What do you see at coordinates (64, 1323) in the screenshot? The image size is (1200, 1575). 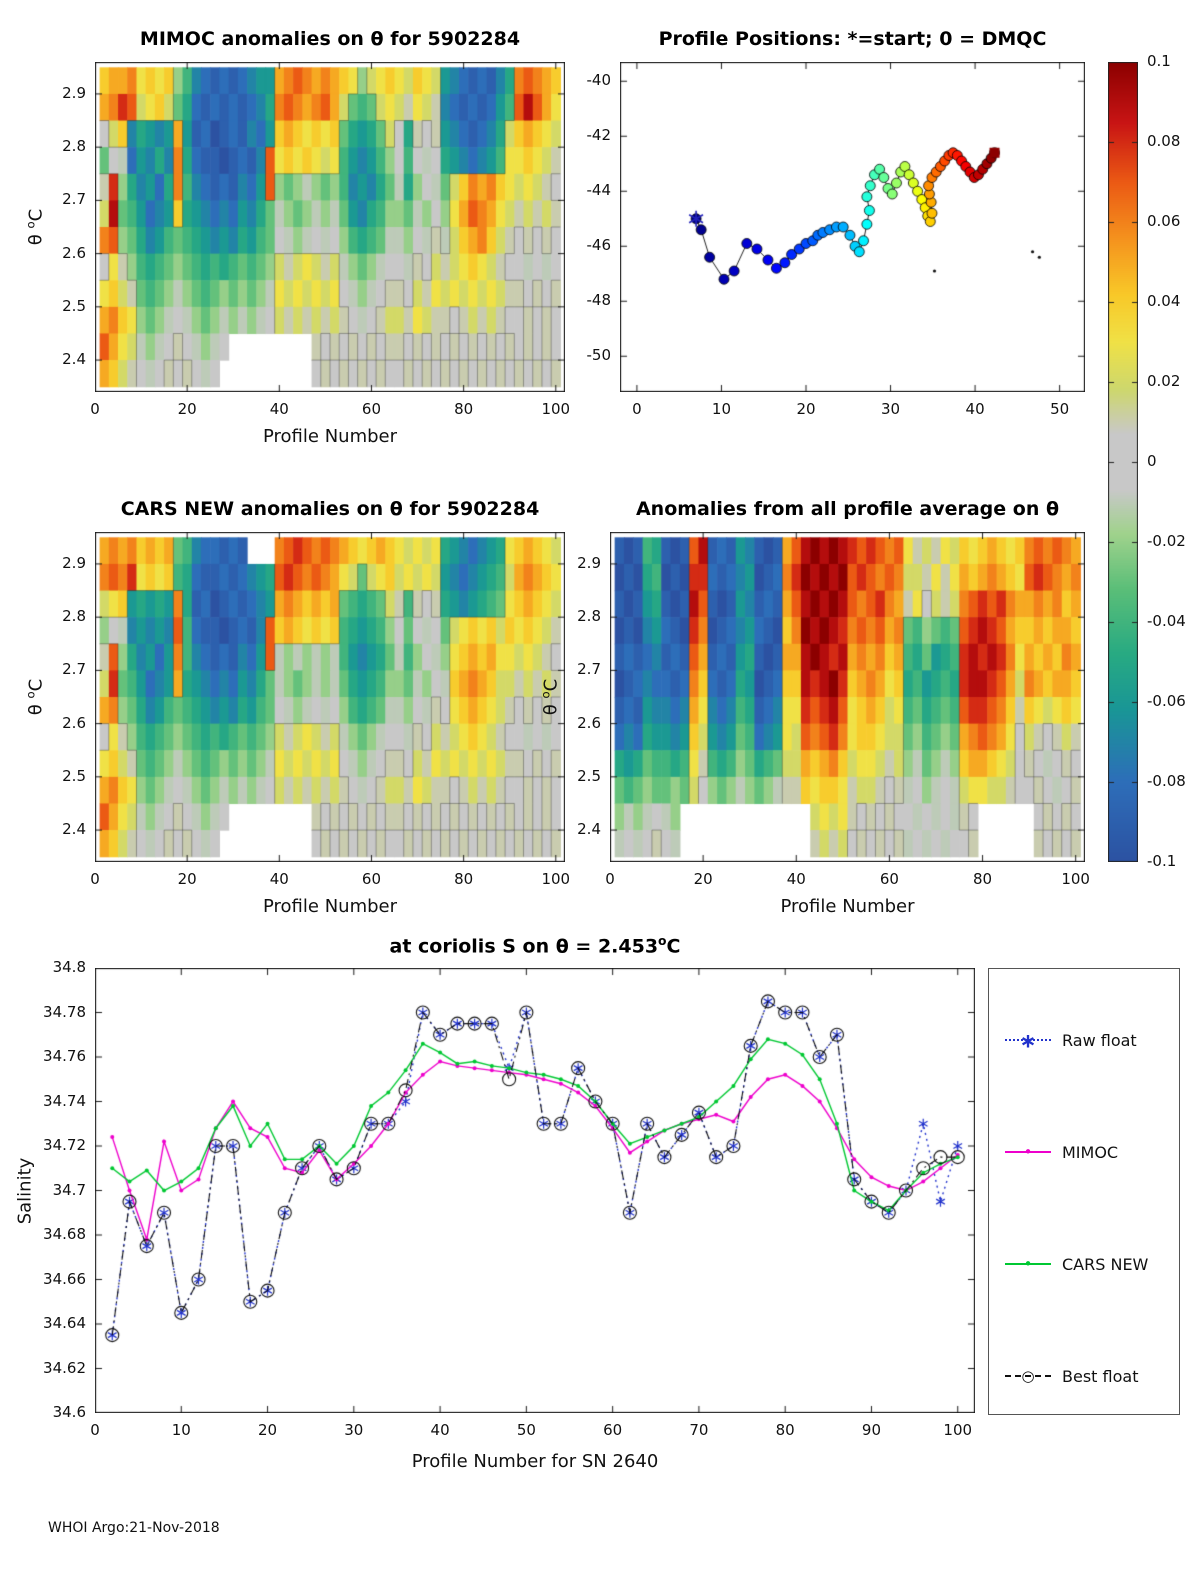 I see `y-tick-label: 34.64` at bounding box center [64, 1323].